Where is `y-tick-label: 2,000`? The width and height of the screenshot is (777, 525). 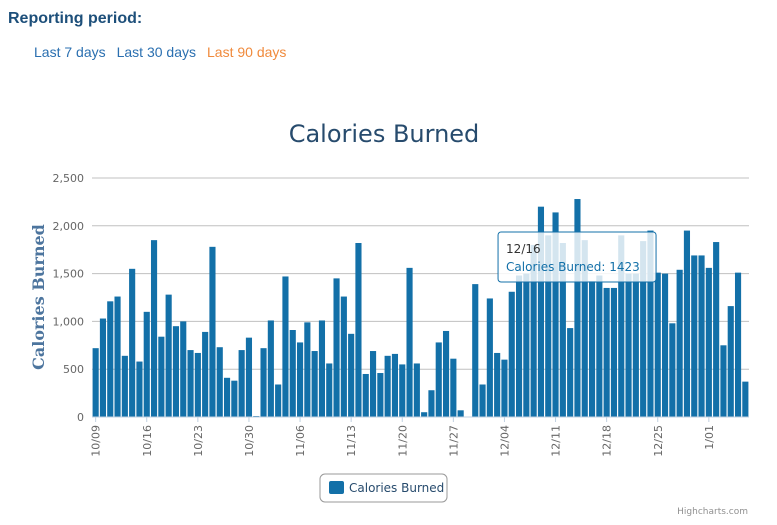 y-tick-label: 2,000 is located at coordinates (69, 226).